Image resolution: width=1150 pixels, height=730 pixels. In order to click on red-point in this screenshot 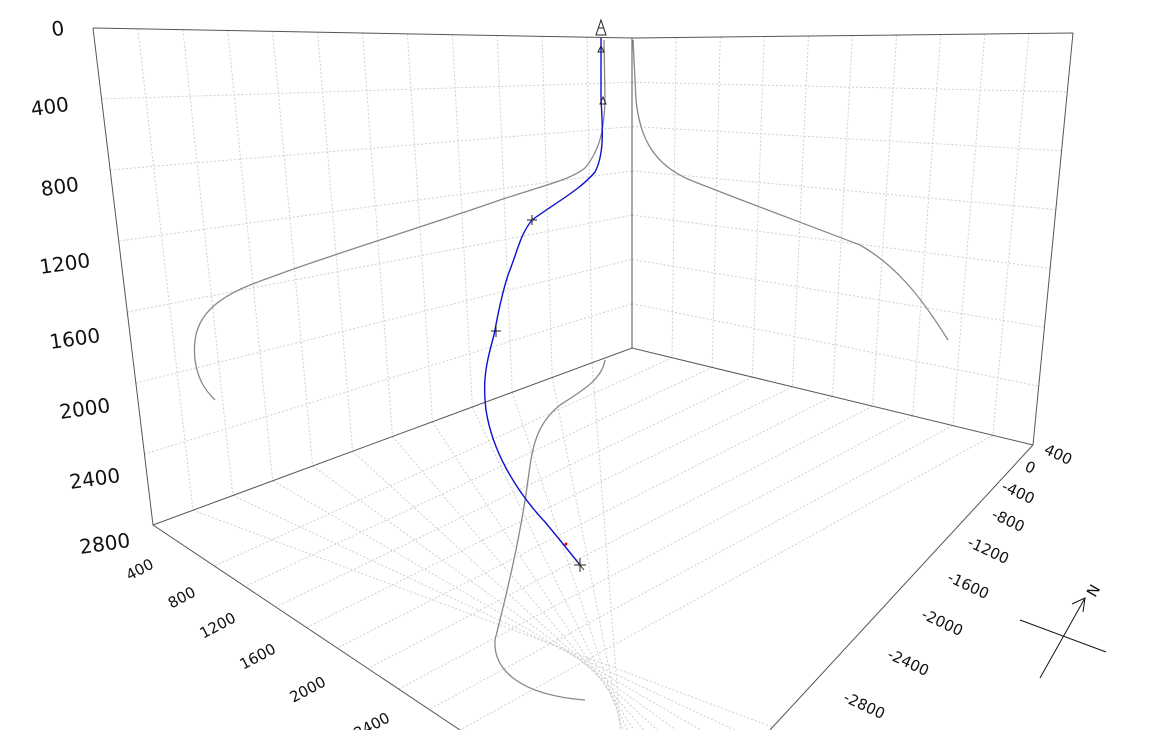, I will do `click(566, 544)`.